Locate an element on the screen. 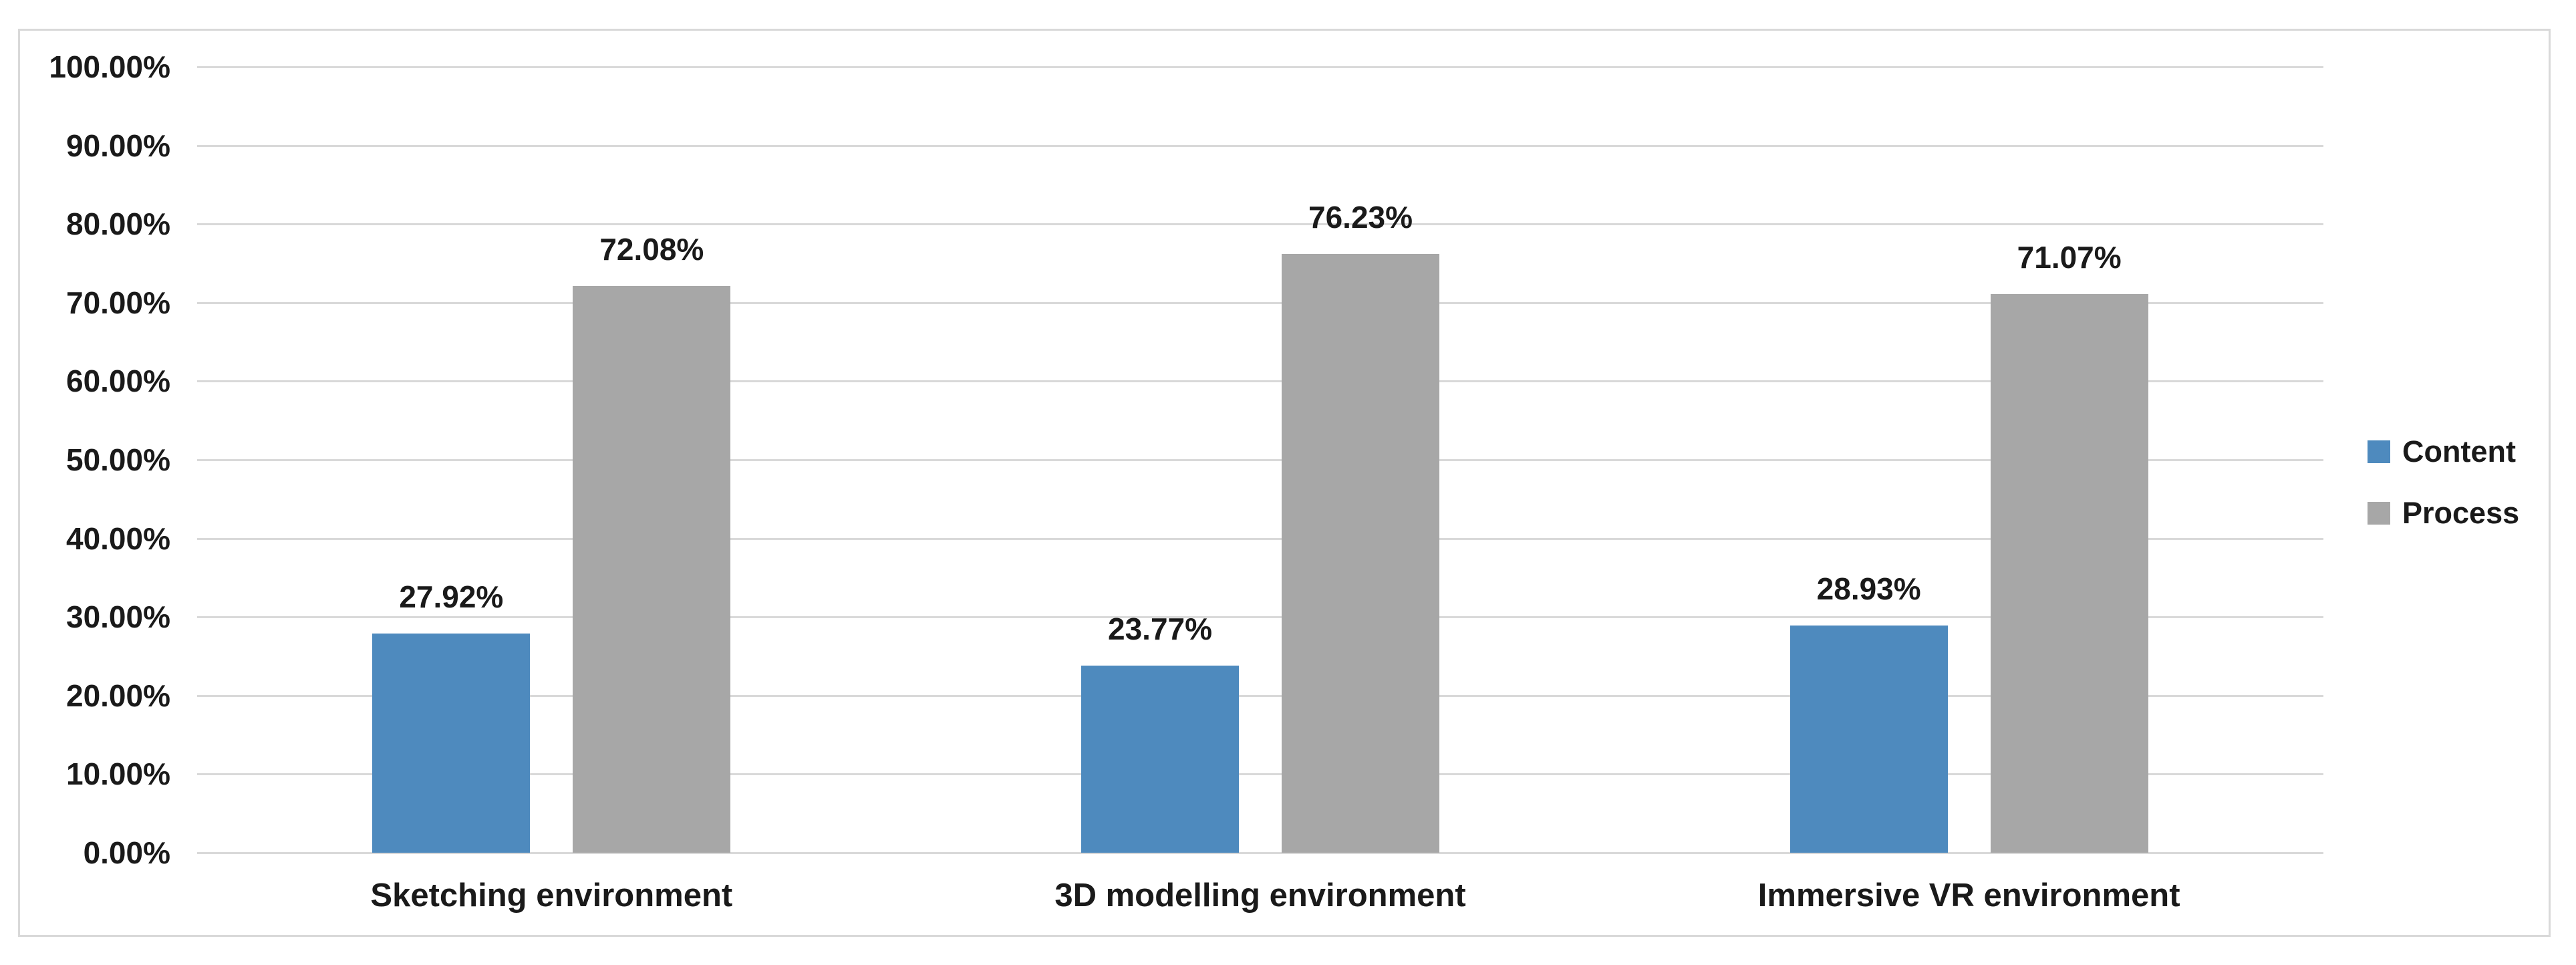 Image resolution: width=2576 pixels, height=965 pixels. y-axis-tick-label: 80.00% is located at coordinates (117, 224).